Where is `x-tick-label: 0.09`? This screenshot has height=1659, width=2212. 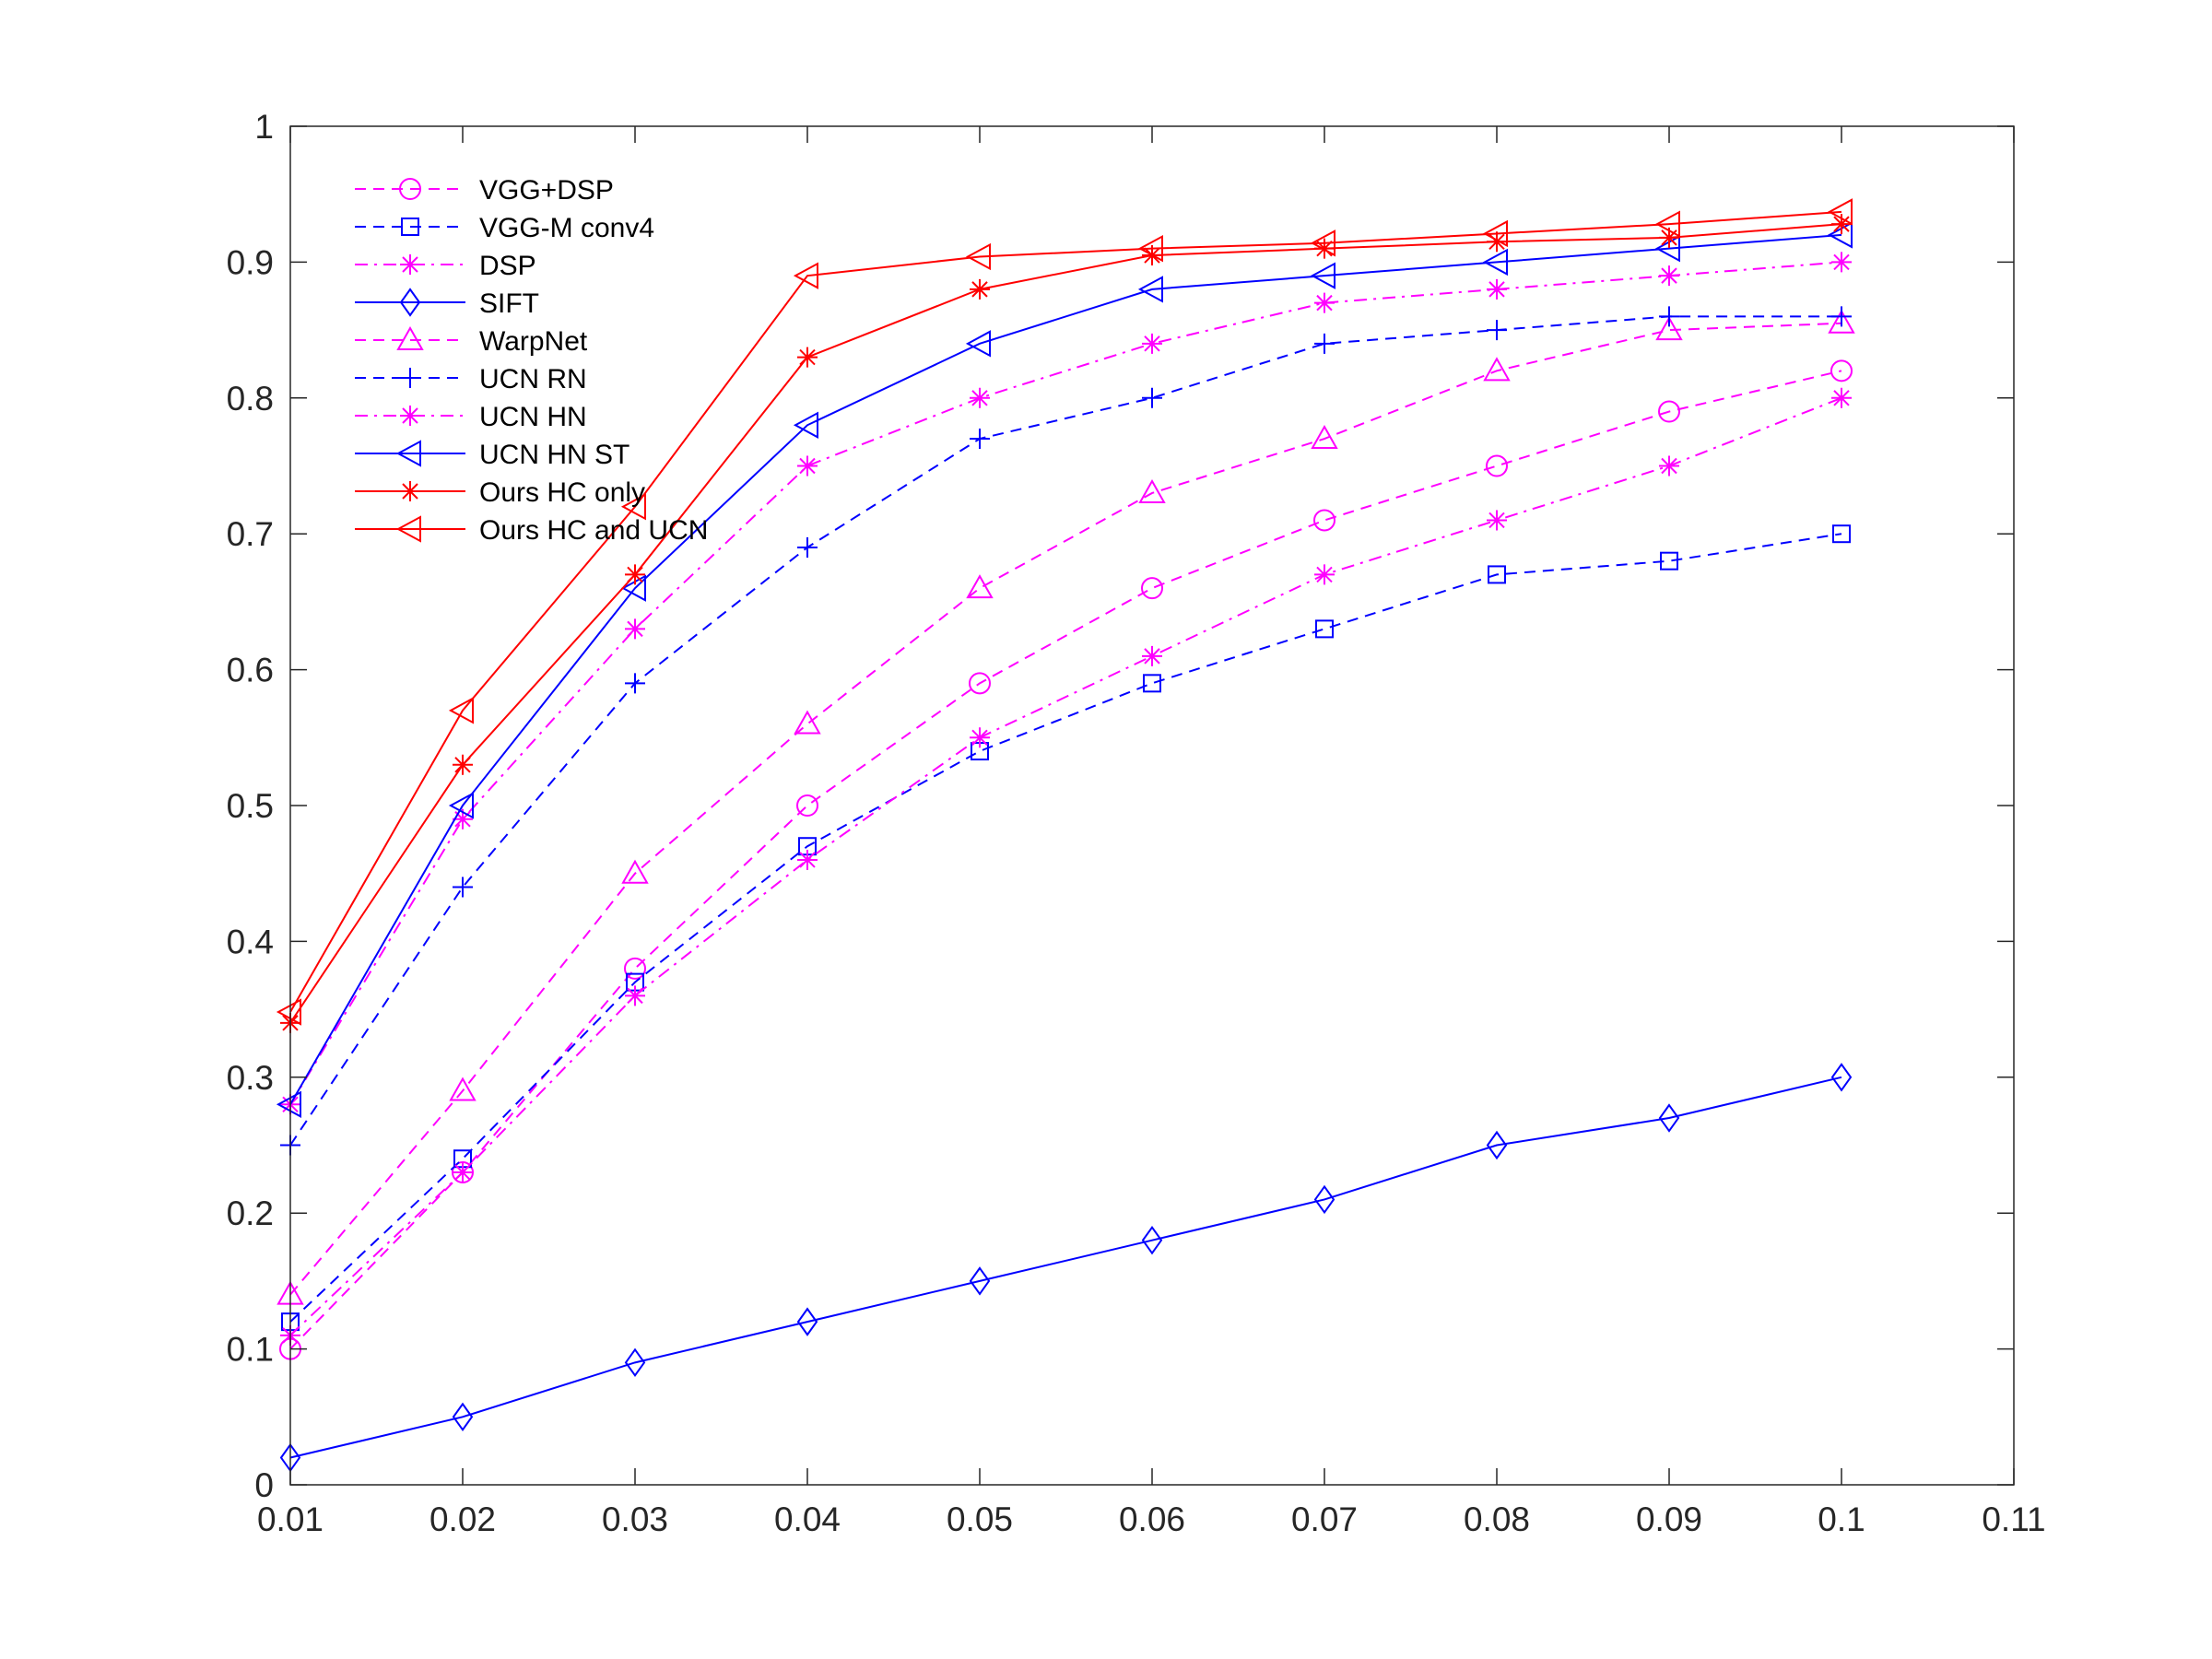
x-tick-label: 0.09 is located at coordinates (1669, 1519).